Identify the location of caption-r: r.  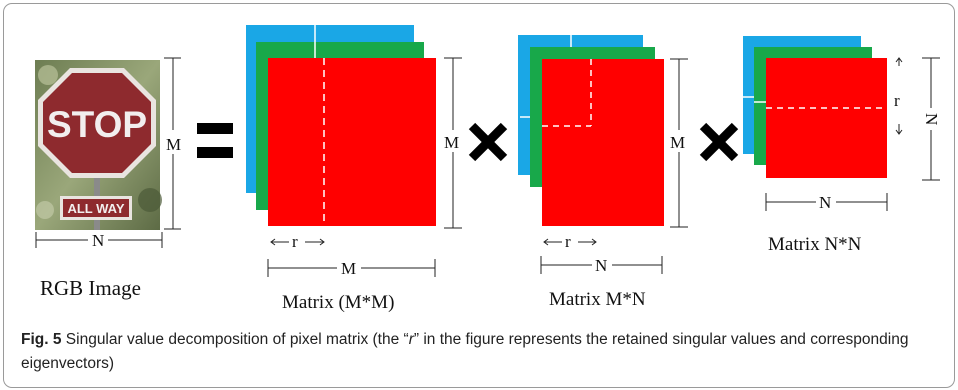
(411, 339).